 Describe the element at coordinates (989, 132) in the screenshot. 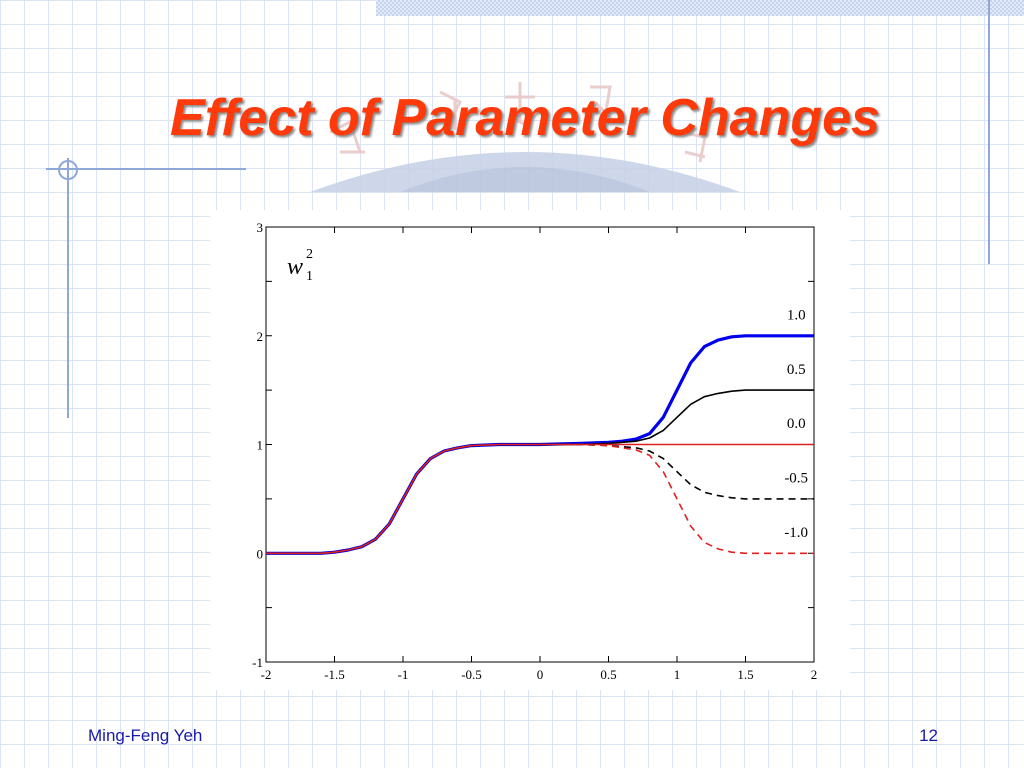

I see `decorative-vertical-line-right` at that location.